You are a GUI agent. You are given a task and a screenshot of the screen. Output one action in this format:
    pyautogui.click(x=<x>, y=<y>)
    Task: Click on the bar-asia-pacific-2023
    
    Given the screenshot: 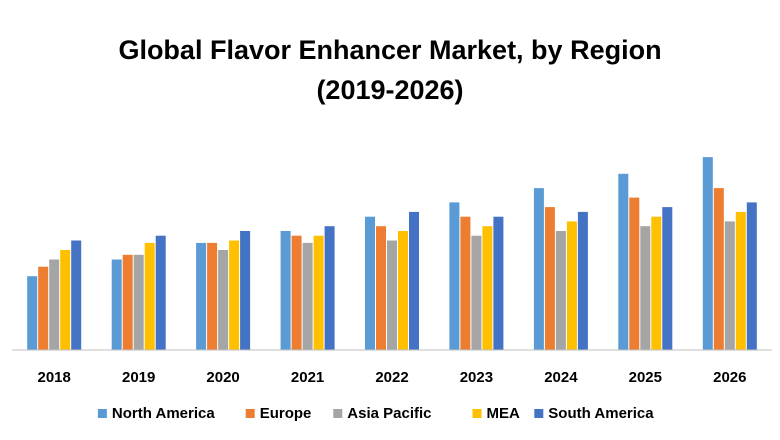 What is the action you would take?
    pyautogui.click(x=476, y=292)
    